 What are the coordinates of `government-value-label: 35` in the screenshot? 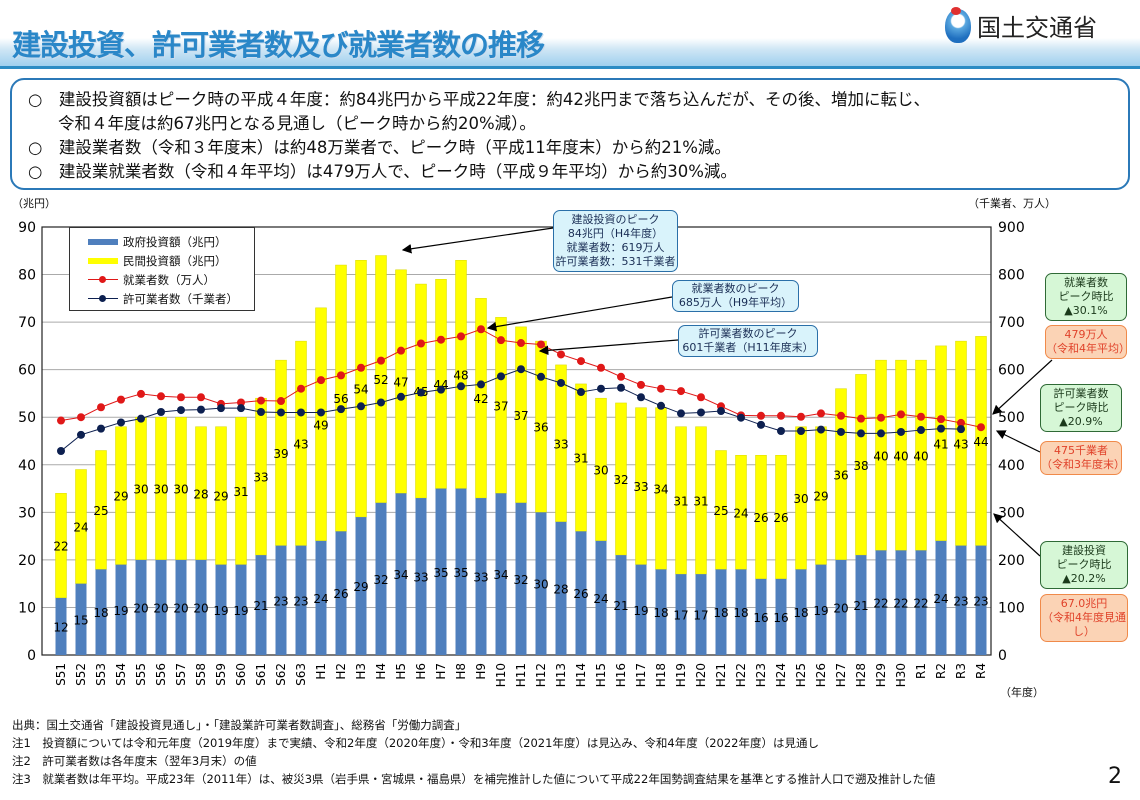 It's located at (440, 573).